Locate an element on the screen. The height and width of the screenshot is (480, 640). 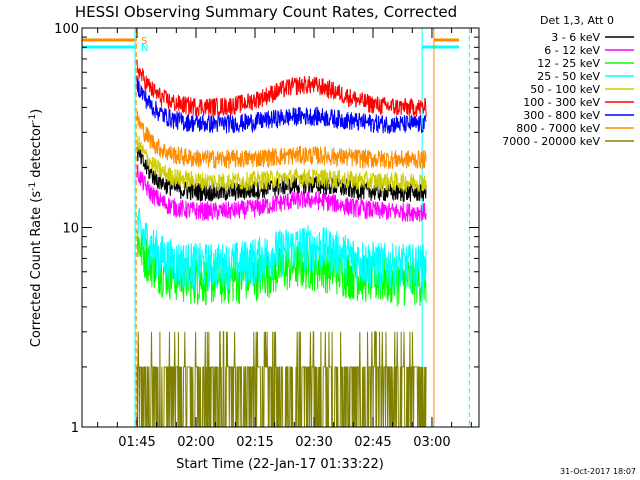
legend-label: 12 - 25 keV is located at coordinates (568, 63).